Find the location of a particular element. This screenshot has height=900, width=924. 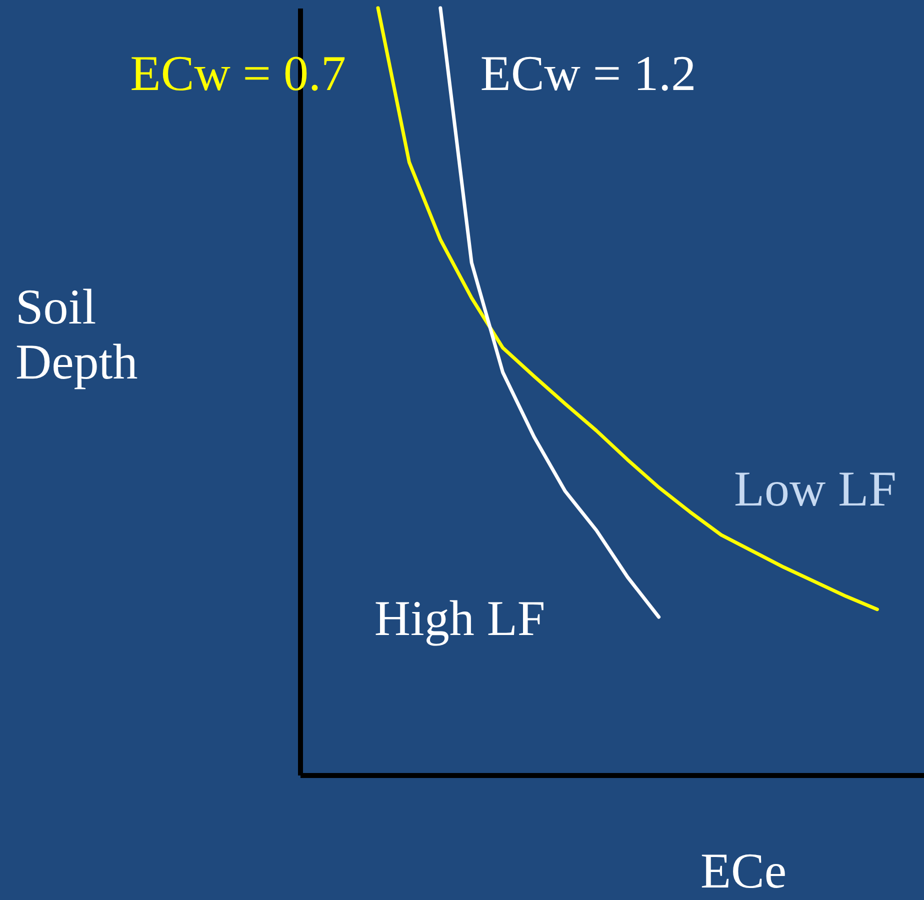

annotation: Low LF is located at coordinates (815, 488).